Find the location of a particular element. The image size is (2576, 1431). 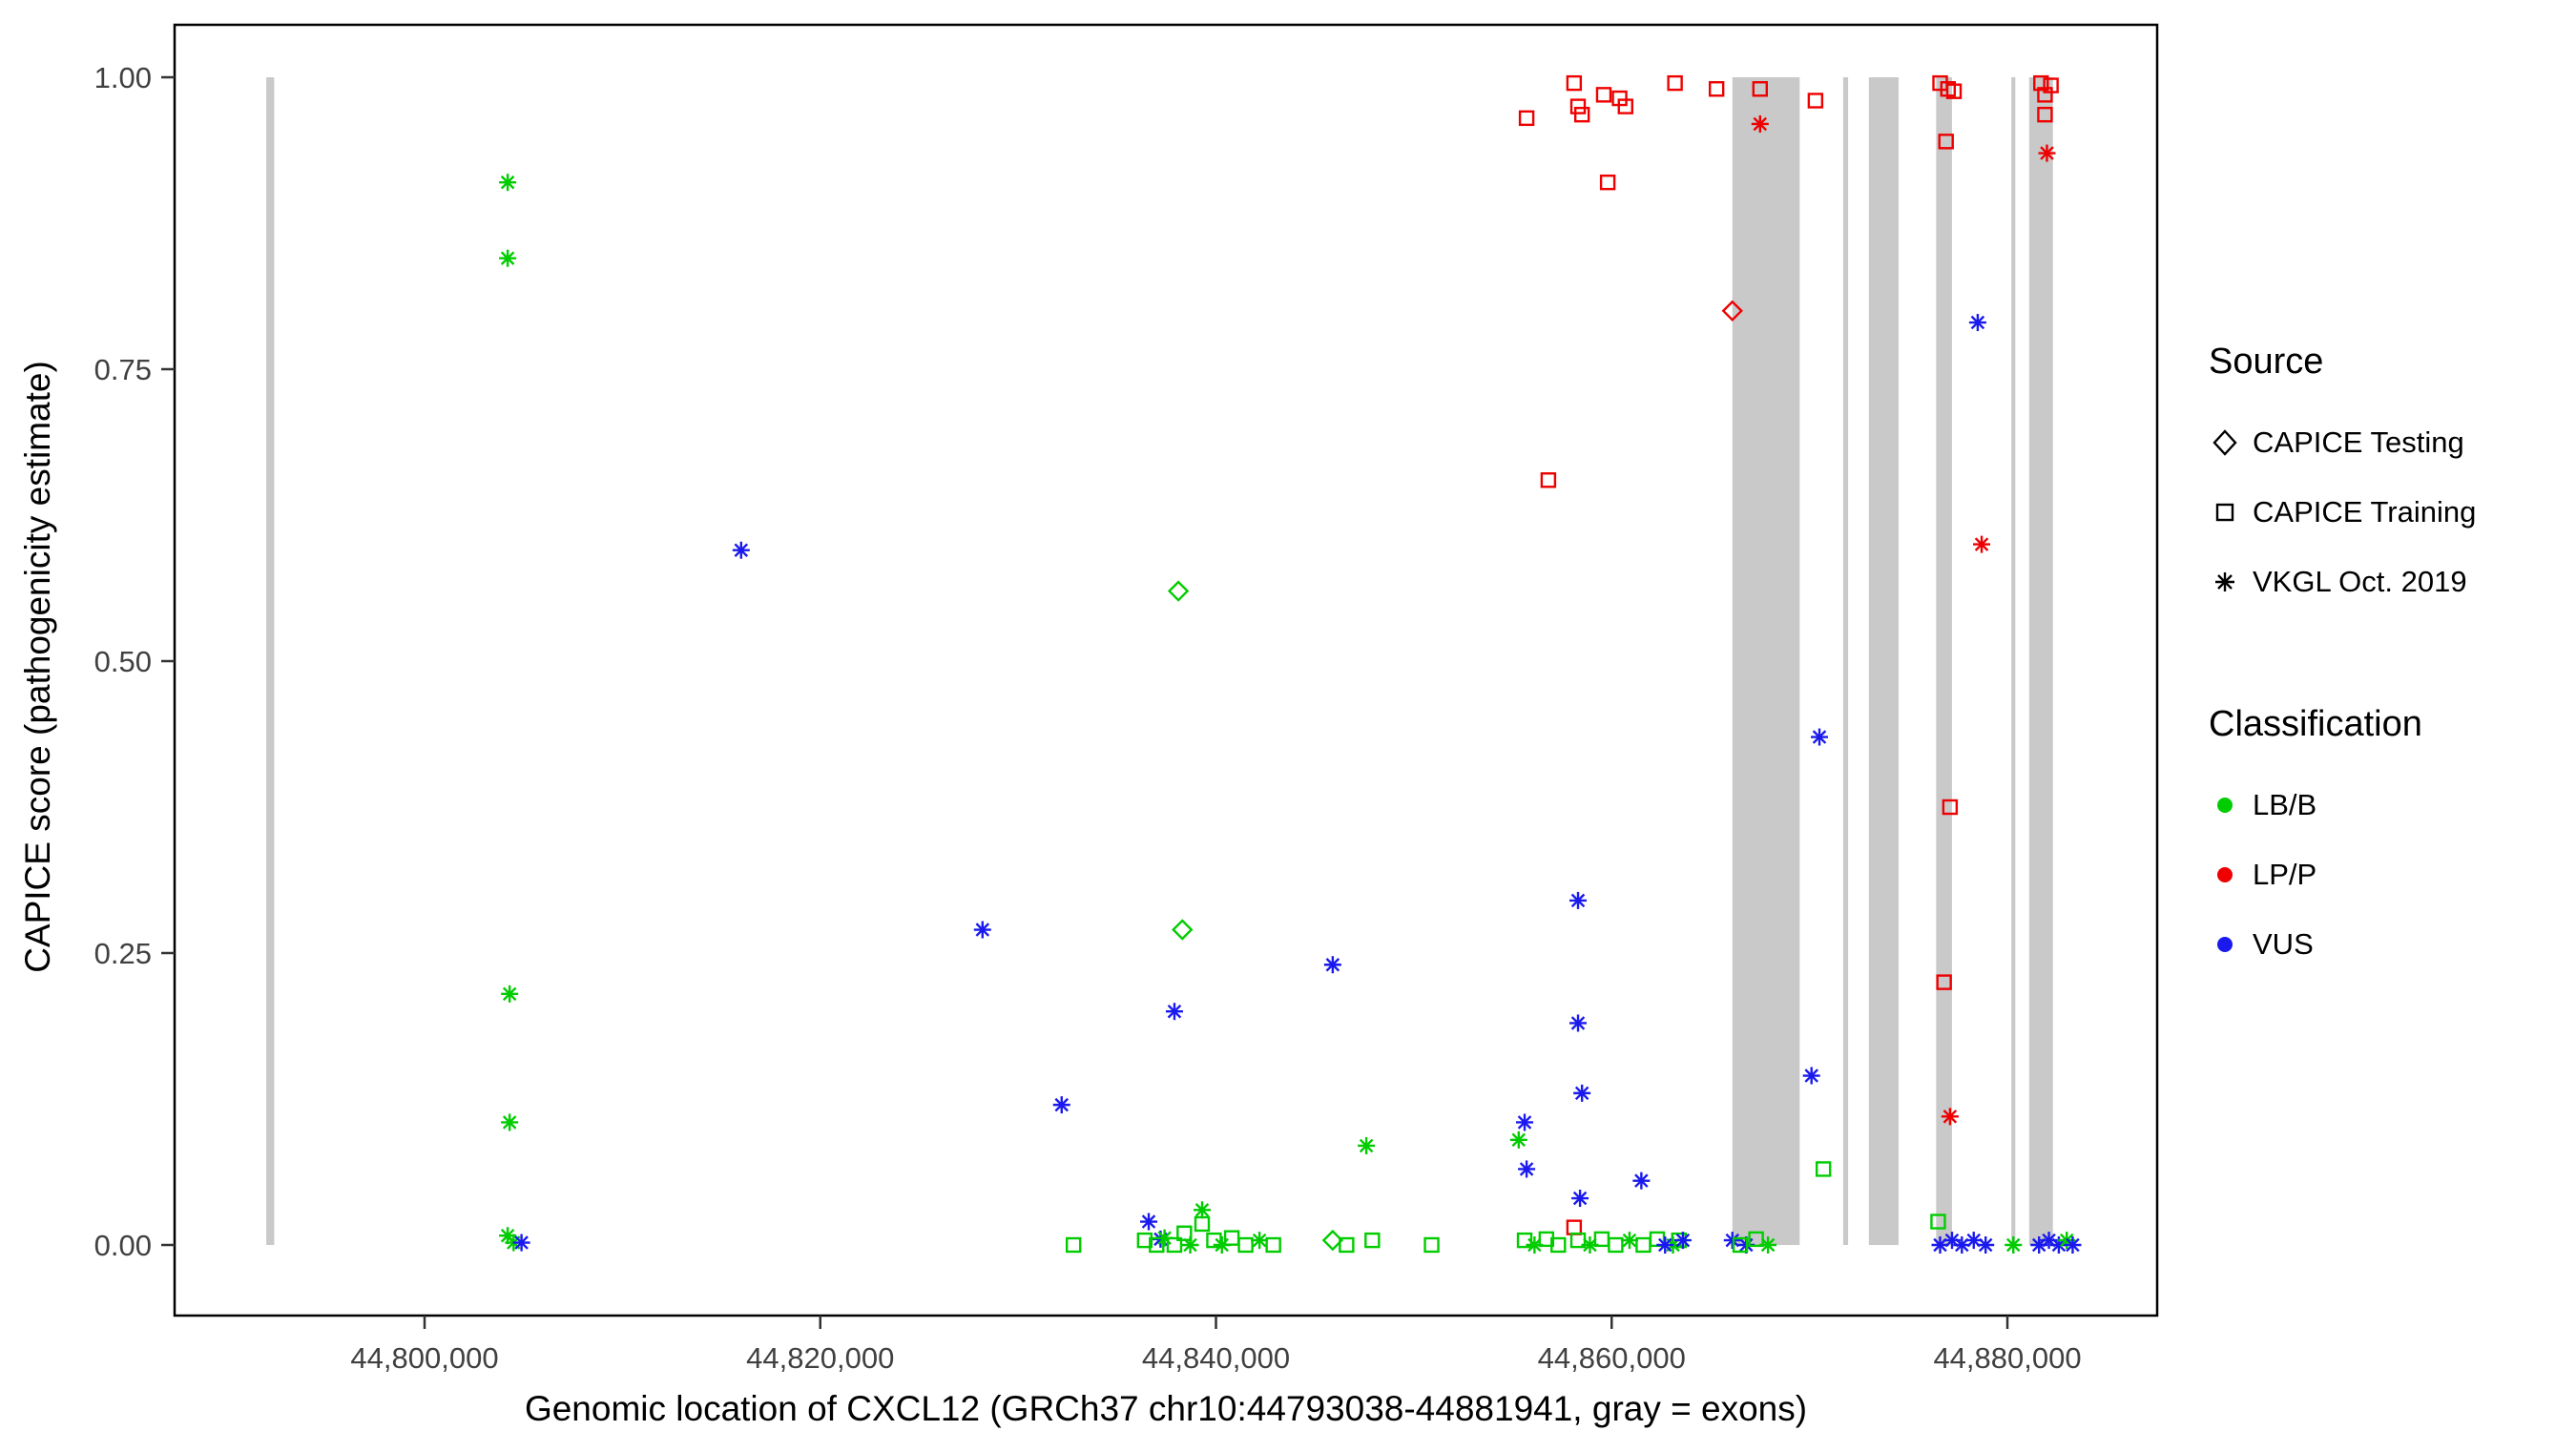

x-tick-label: 44,820,000 is located at coordinates (820, 1358).